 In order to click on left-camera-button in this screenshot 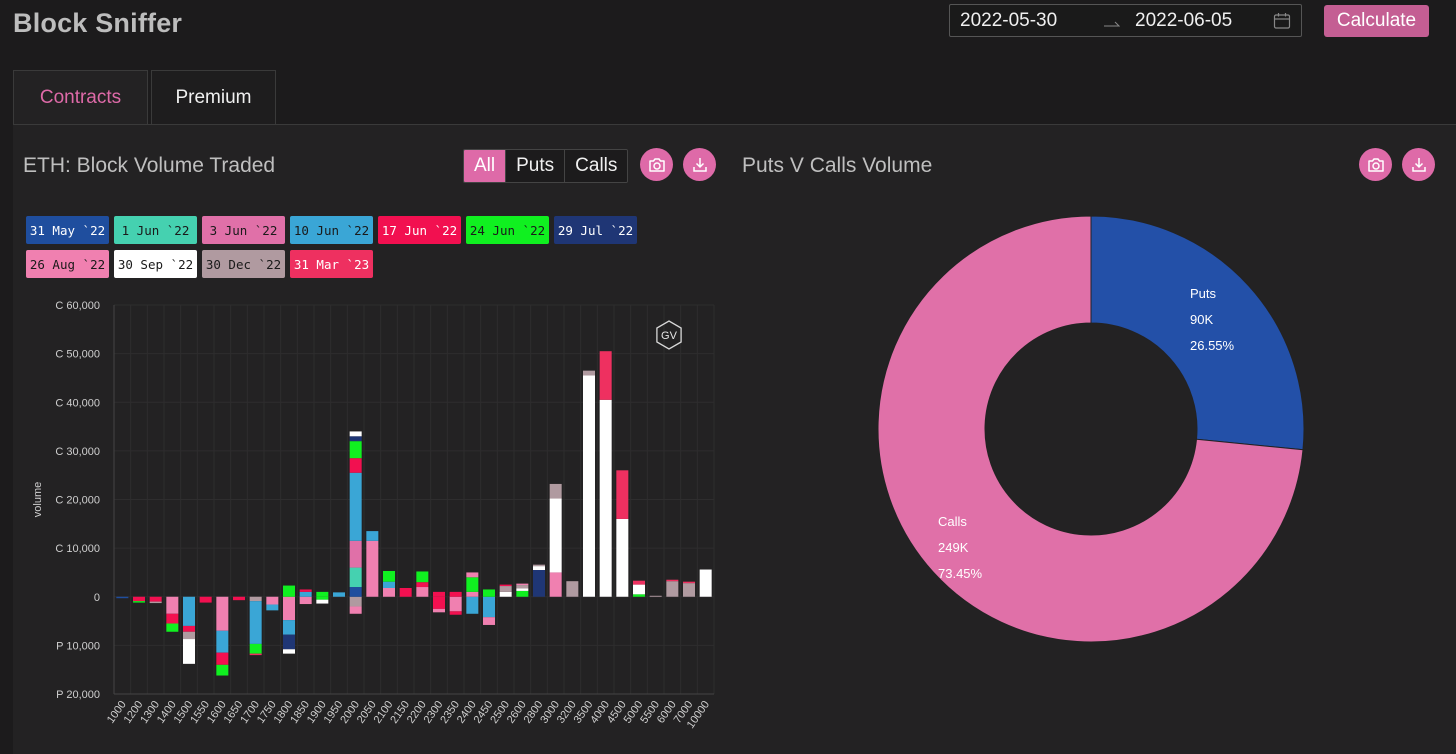, I will do `click(656, 164)`.